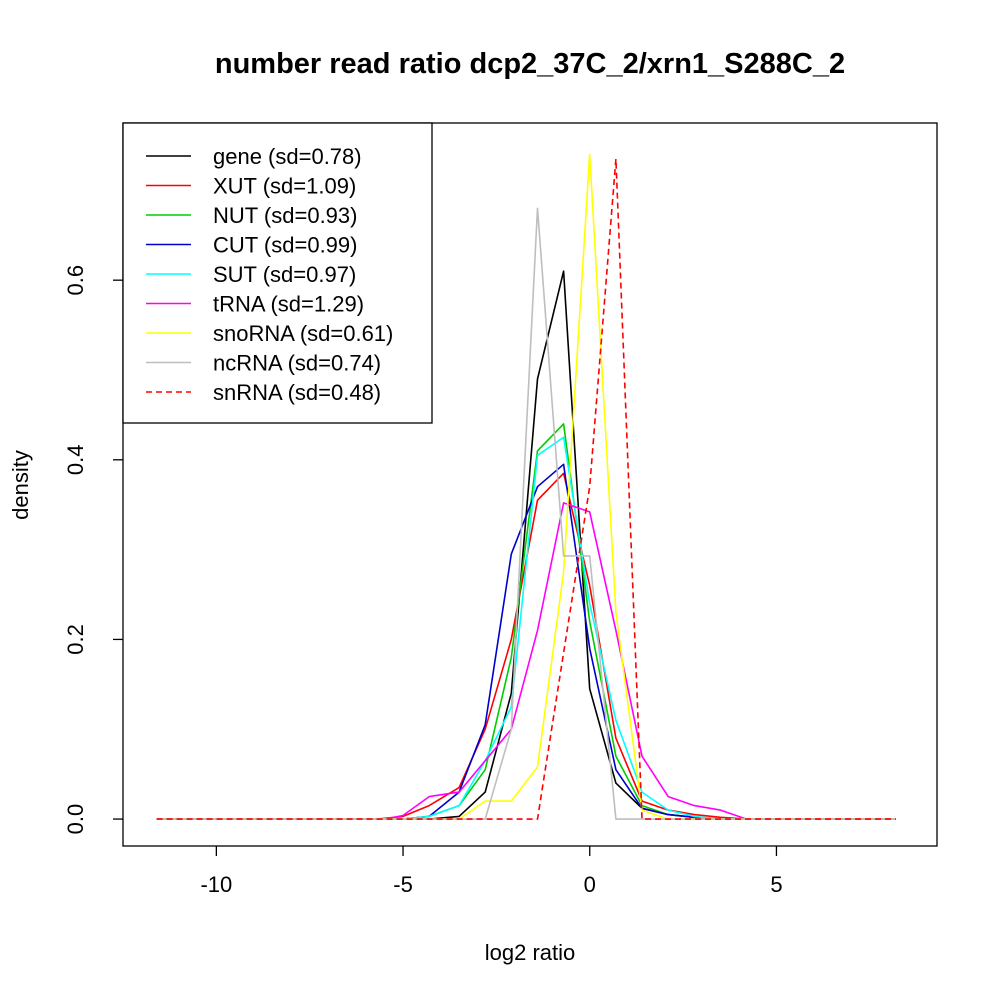 The height and width of the screenshot is (1000, 1000). I want to click on legend-box, so click(277, 273).